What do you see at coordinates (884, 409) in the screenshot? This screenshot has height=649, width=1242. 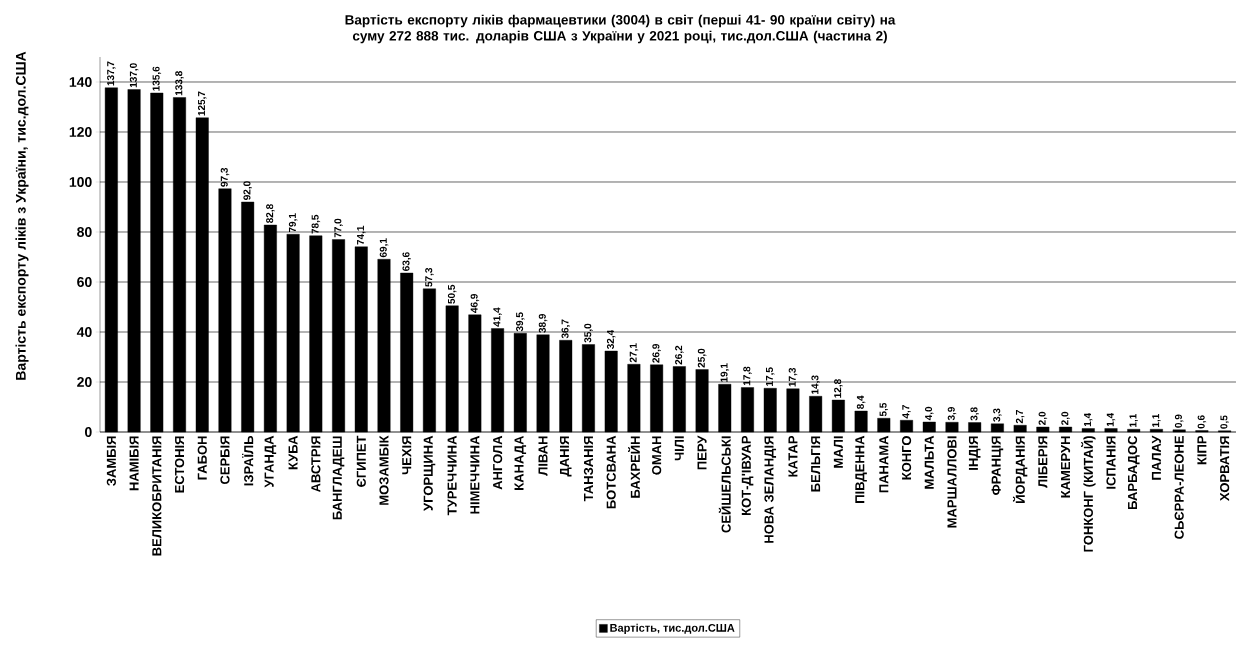 I see `data-label: 5,5` at bounding box center [884, 409].